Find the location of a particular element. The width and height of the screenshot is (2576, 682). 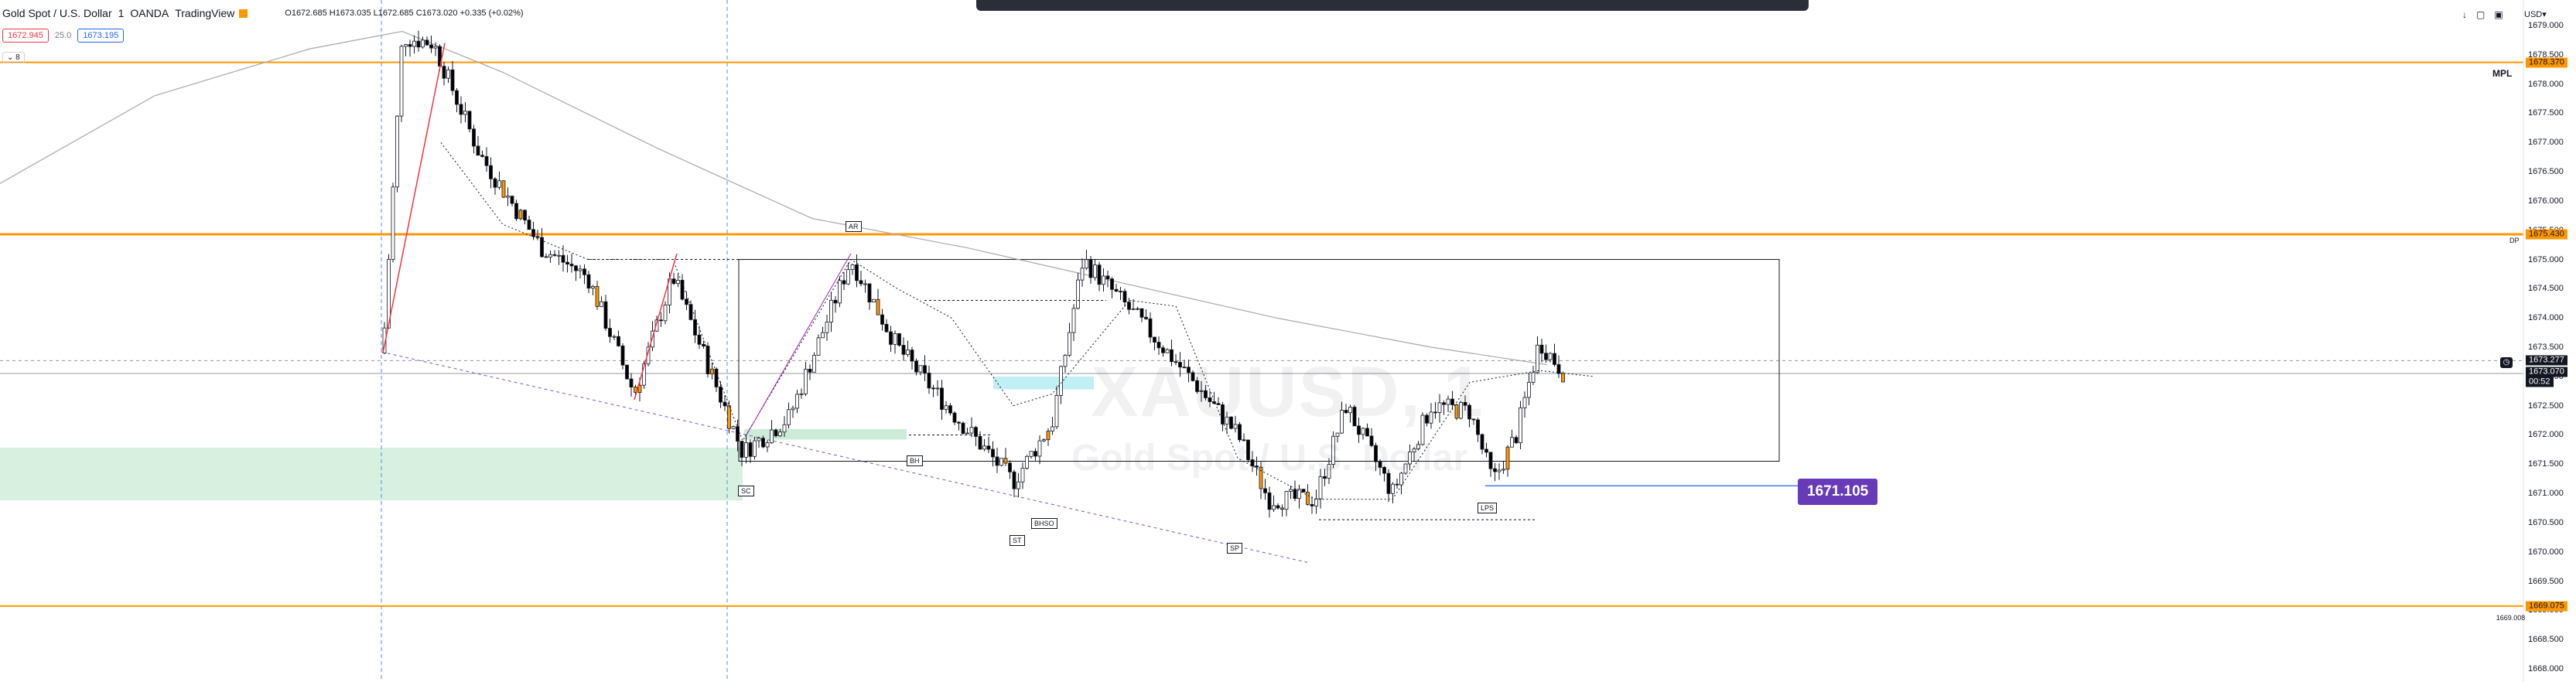

price-callout: 1671.105 is located at coordinates (1838, 492).